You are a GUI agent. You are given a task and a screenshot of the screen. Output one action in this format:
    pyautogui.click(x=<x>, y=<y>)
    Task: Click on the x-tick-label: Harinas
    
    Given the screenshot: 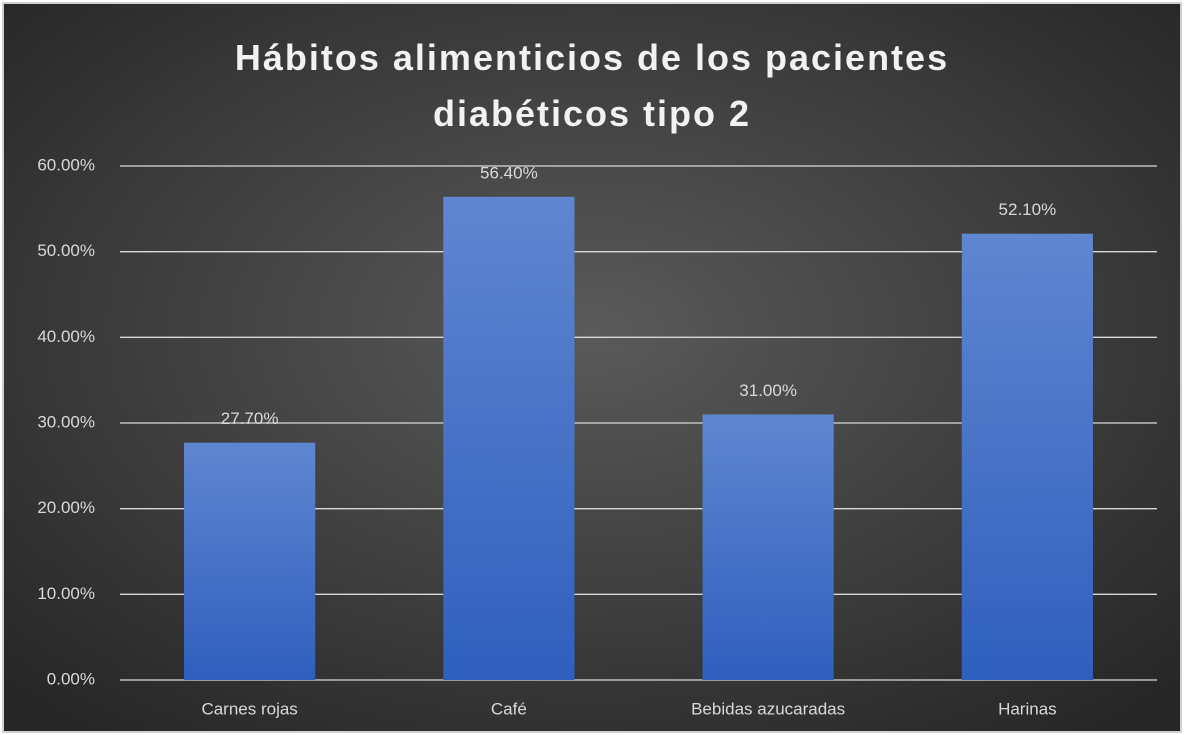 What is the action you would take?
    pyautogui.click(x=1027, y=708)
    